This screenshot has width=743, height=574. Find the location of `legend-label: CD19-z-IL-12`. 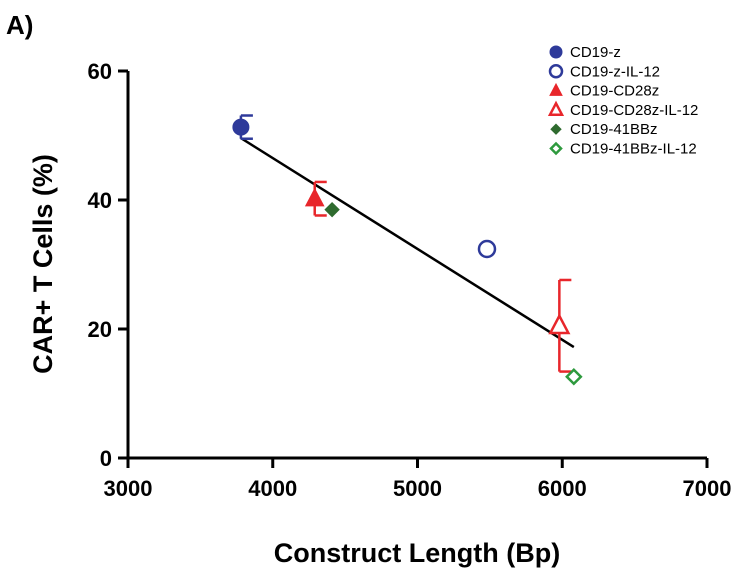

legend-label: CD19-z-IL-12 is located at coordinates (615, 71).